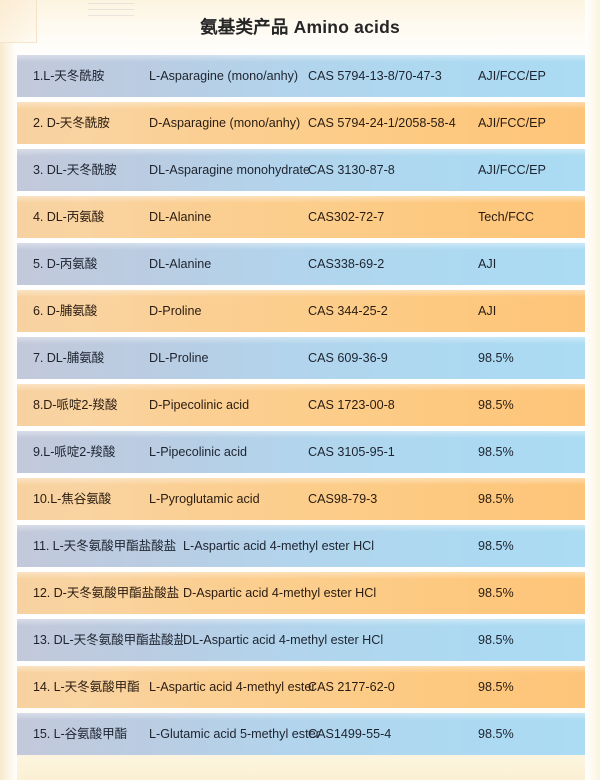  What do you see at coordinates (234, 734) in the screenshot?
I see `product-name-en: L-Glutamic acid 5-methyl ester` at bounding box center [234, 734].